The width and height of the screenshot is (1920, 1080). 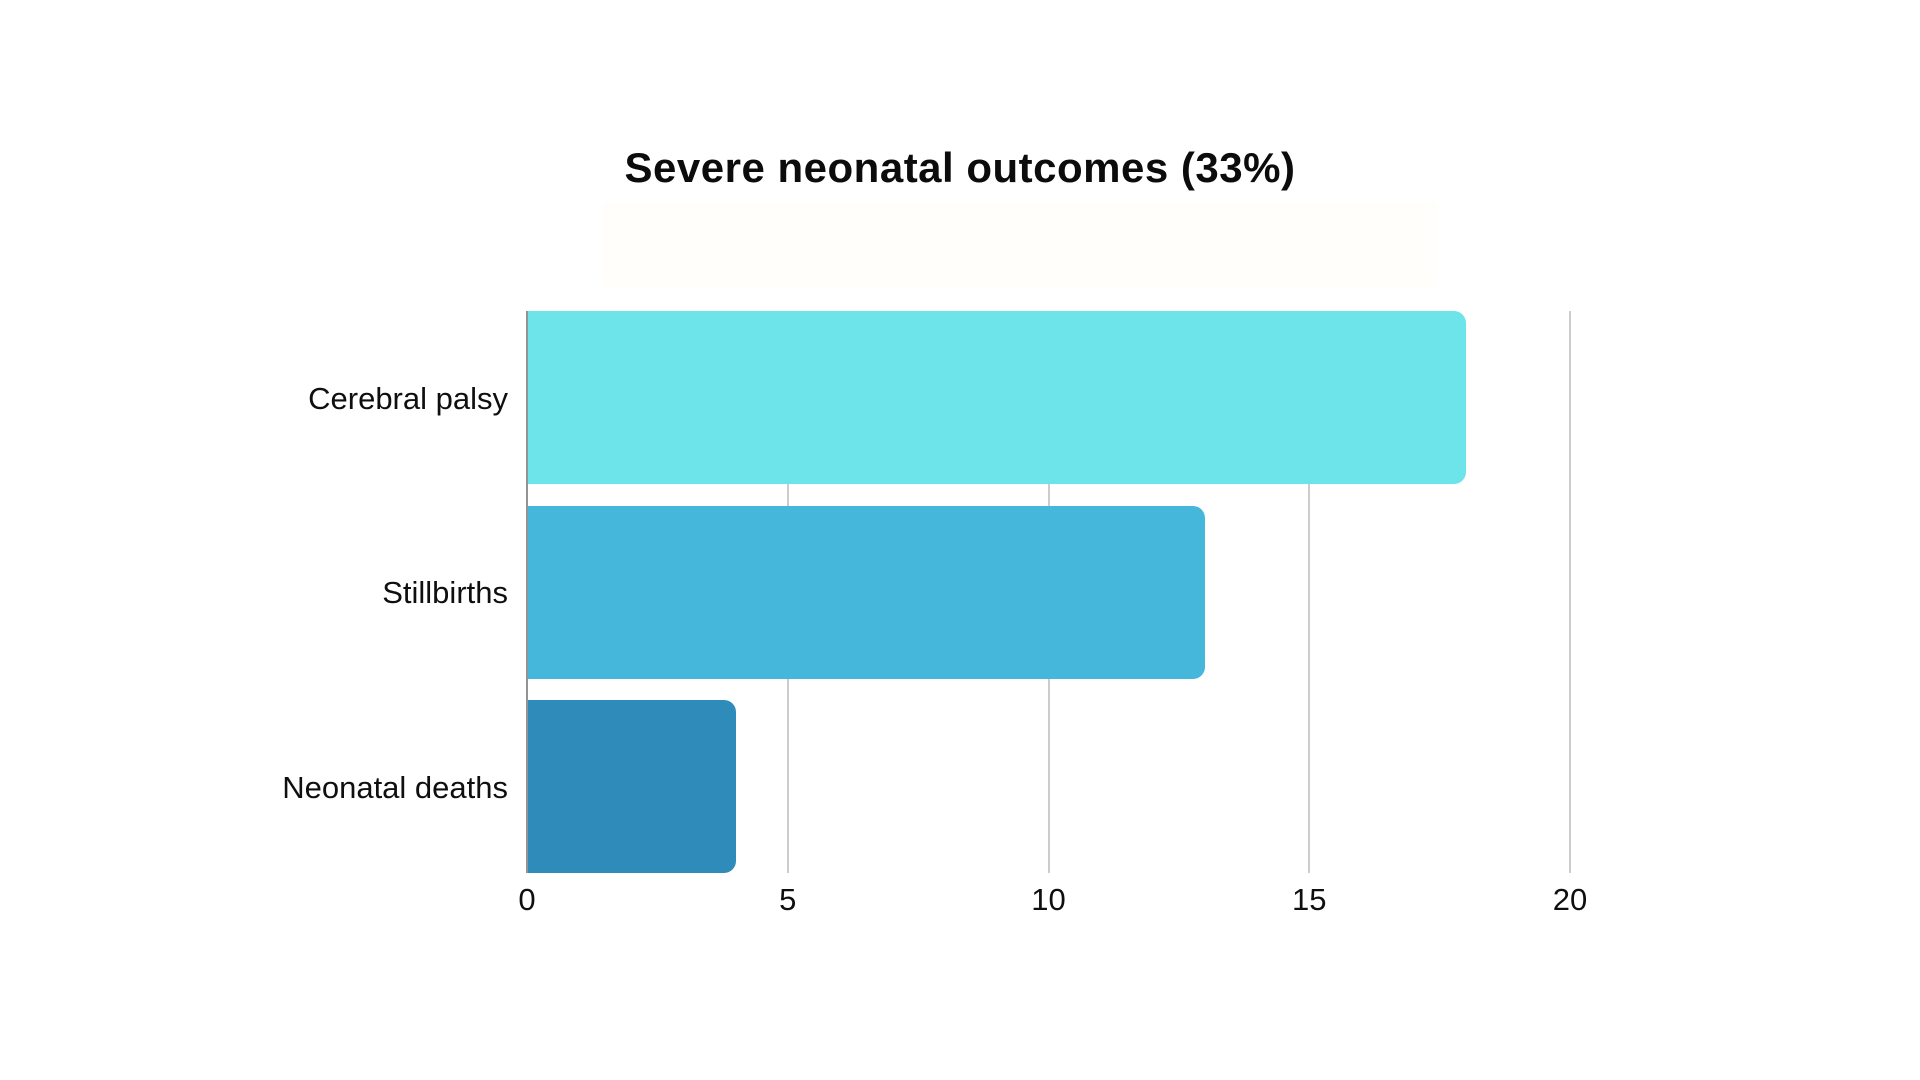 I want to click on bar-stillbirths, so click(x=866, y=592).